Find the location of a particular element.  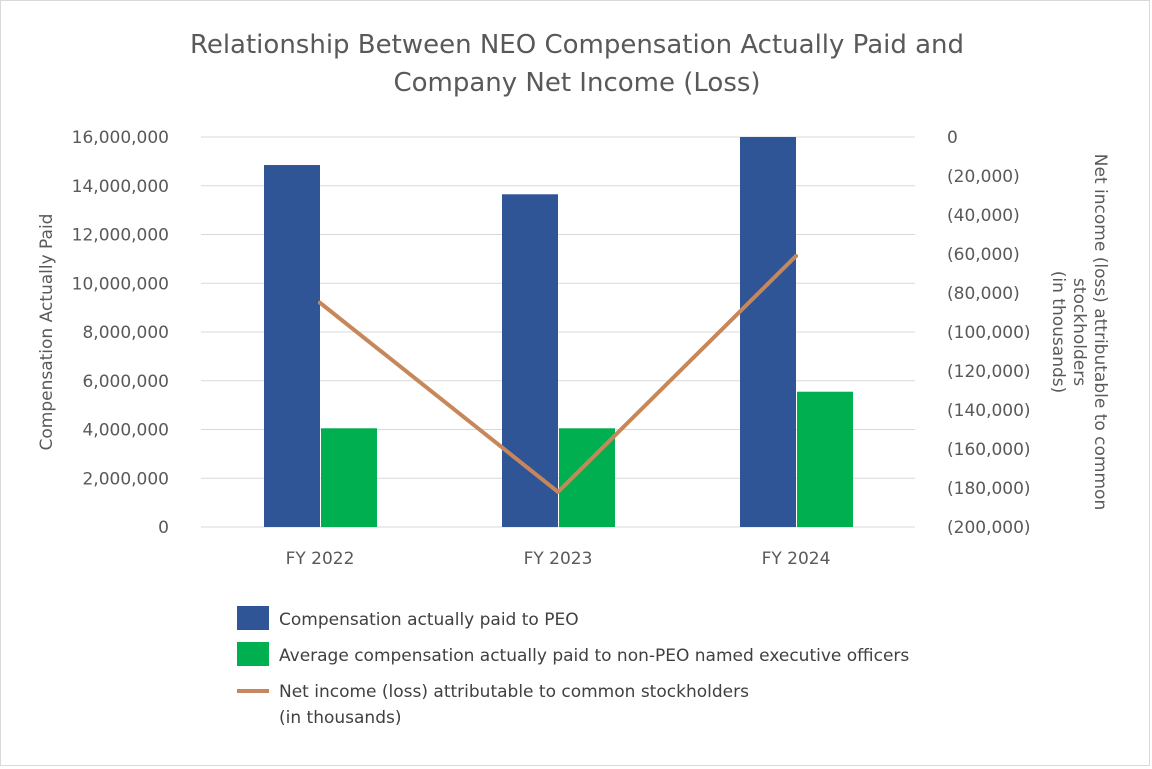

net-income-line is located at coordinates (558, 373).